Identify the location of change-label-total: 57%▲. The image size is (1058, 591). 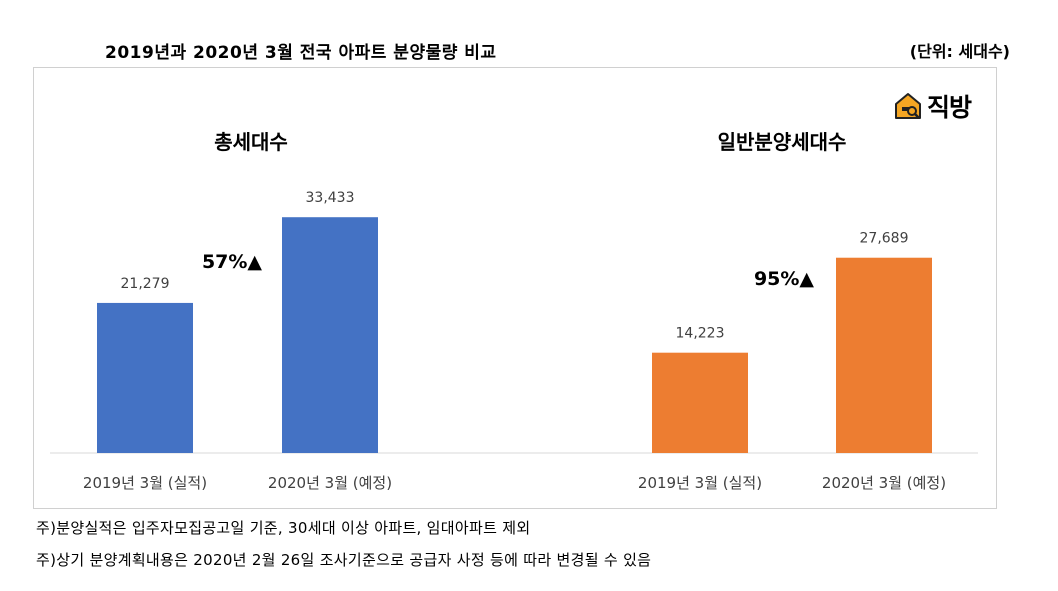
(232, 262).